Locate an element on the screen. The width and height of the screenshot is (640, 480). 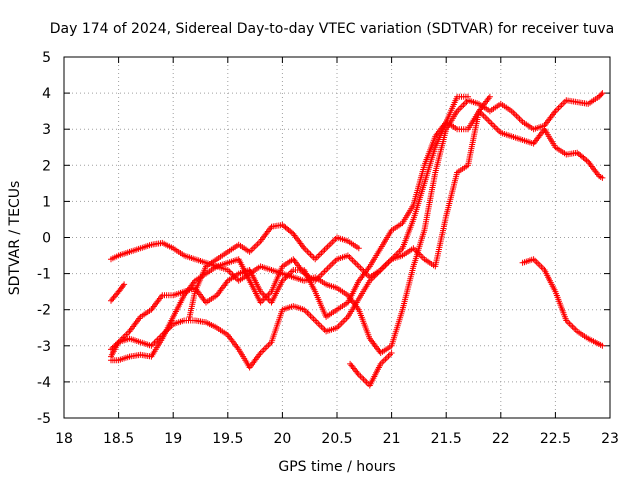
x-tick-label: 23 is located at coordinates (610, 439).